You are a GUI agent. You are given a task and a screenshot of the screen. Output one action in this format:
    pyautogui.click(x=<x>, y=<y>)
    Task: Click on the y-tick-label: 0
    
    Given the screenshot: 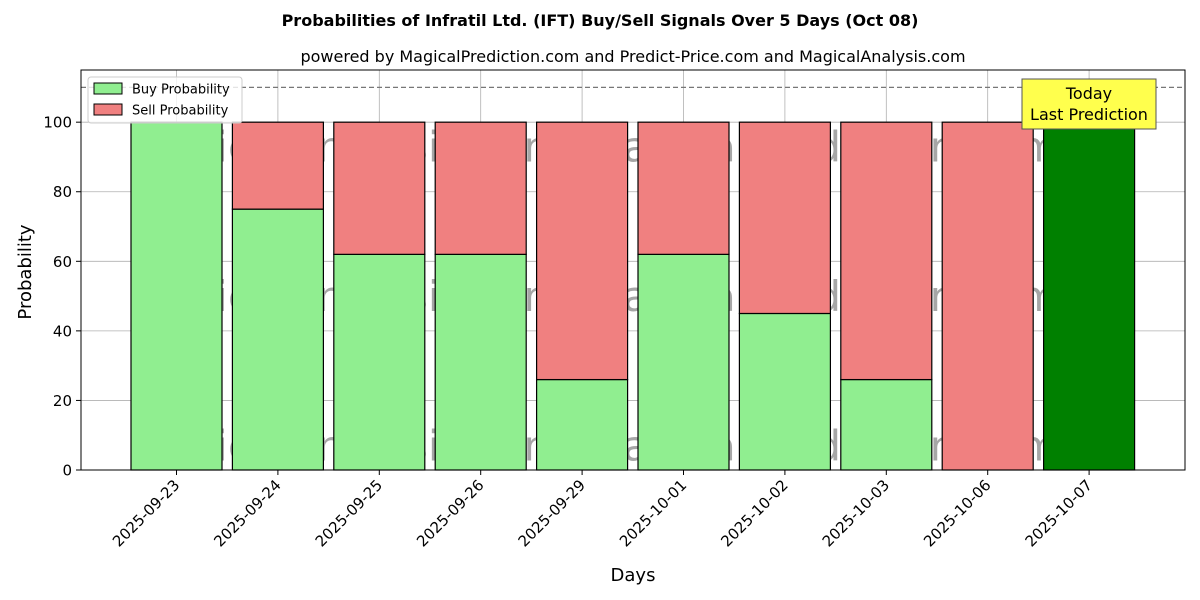 What is the action you would take?
    pyautogui.click(x=67, y=471)
    